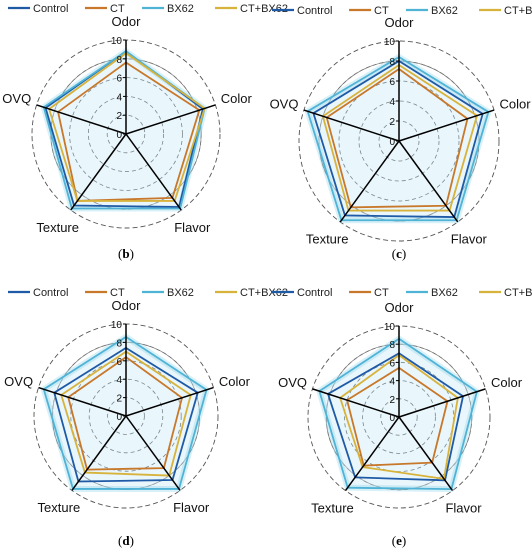 This screenshot has height=550, width=532. What do you see at coordinates (399, 253) in the screenshot?
I see `panel-letter: (c)` at bounding box center [399, 253].